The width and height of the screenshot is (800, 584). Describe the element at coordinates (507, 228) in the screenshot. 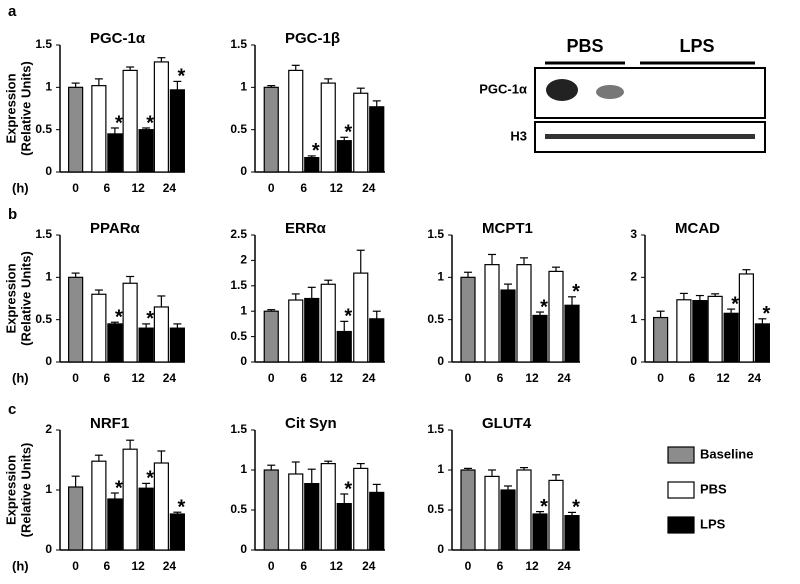

I see `chart-title: MCPT1` at that location.